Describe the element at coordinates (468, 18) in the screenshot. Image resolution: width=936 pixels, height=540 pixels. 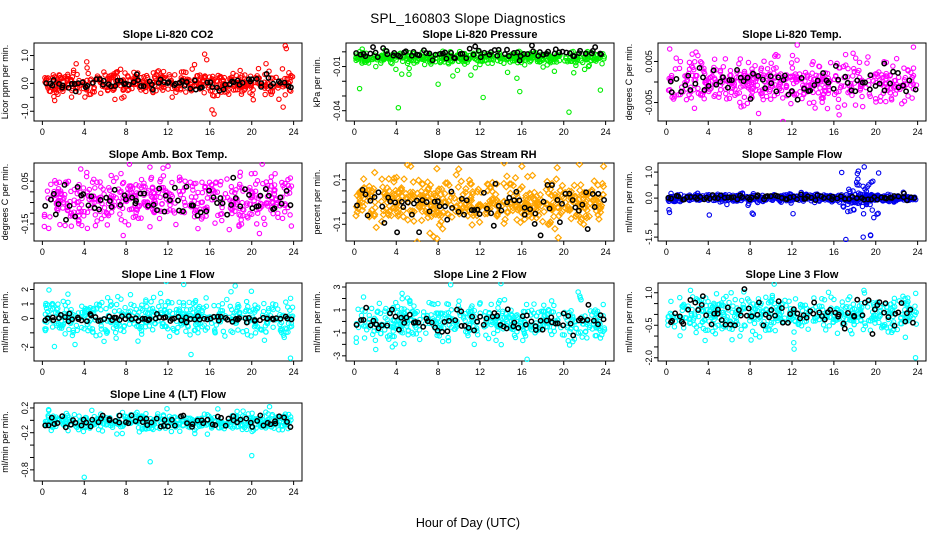
I see `figure-title: SPL_160803 Slope Diagnostics` at that location.